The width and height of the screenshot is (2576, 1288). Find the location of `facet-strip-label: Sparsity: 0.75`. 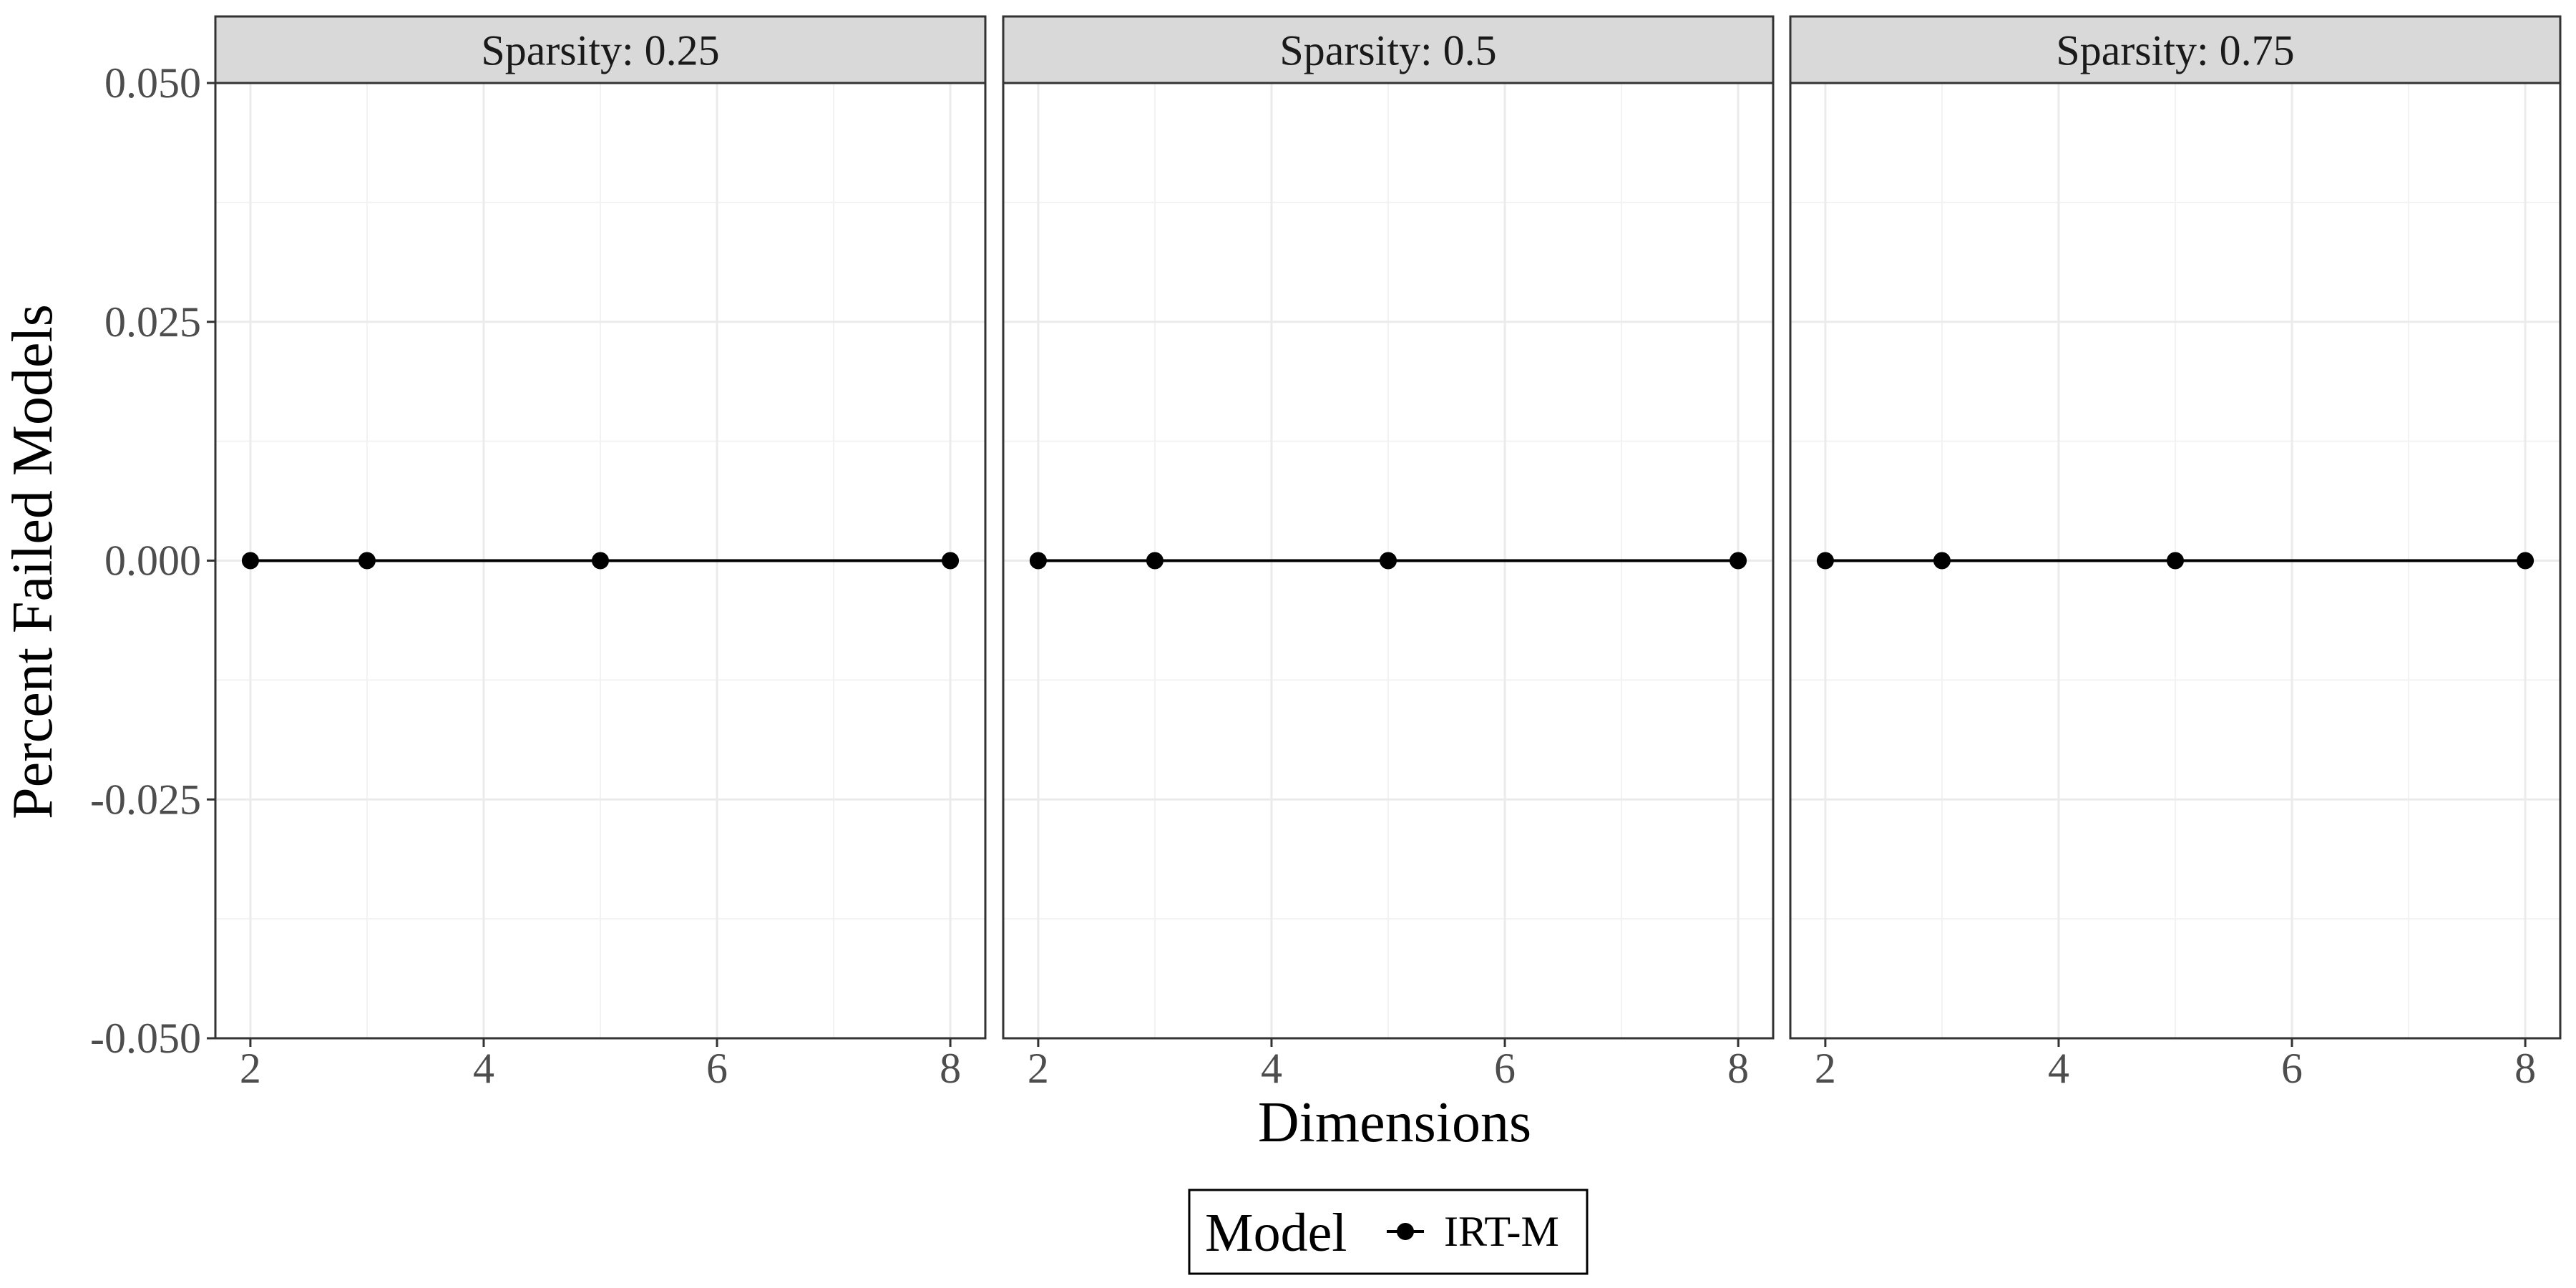

facet-strip-label: Sparsity: 0.75 is located at coordinates (2175, 50).